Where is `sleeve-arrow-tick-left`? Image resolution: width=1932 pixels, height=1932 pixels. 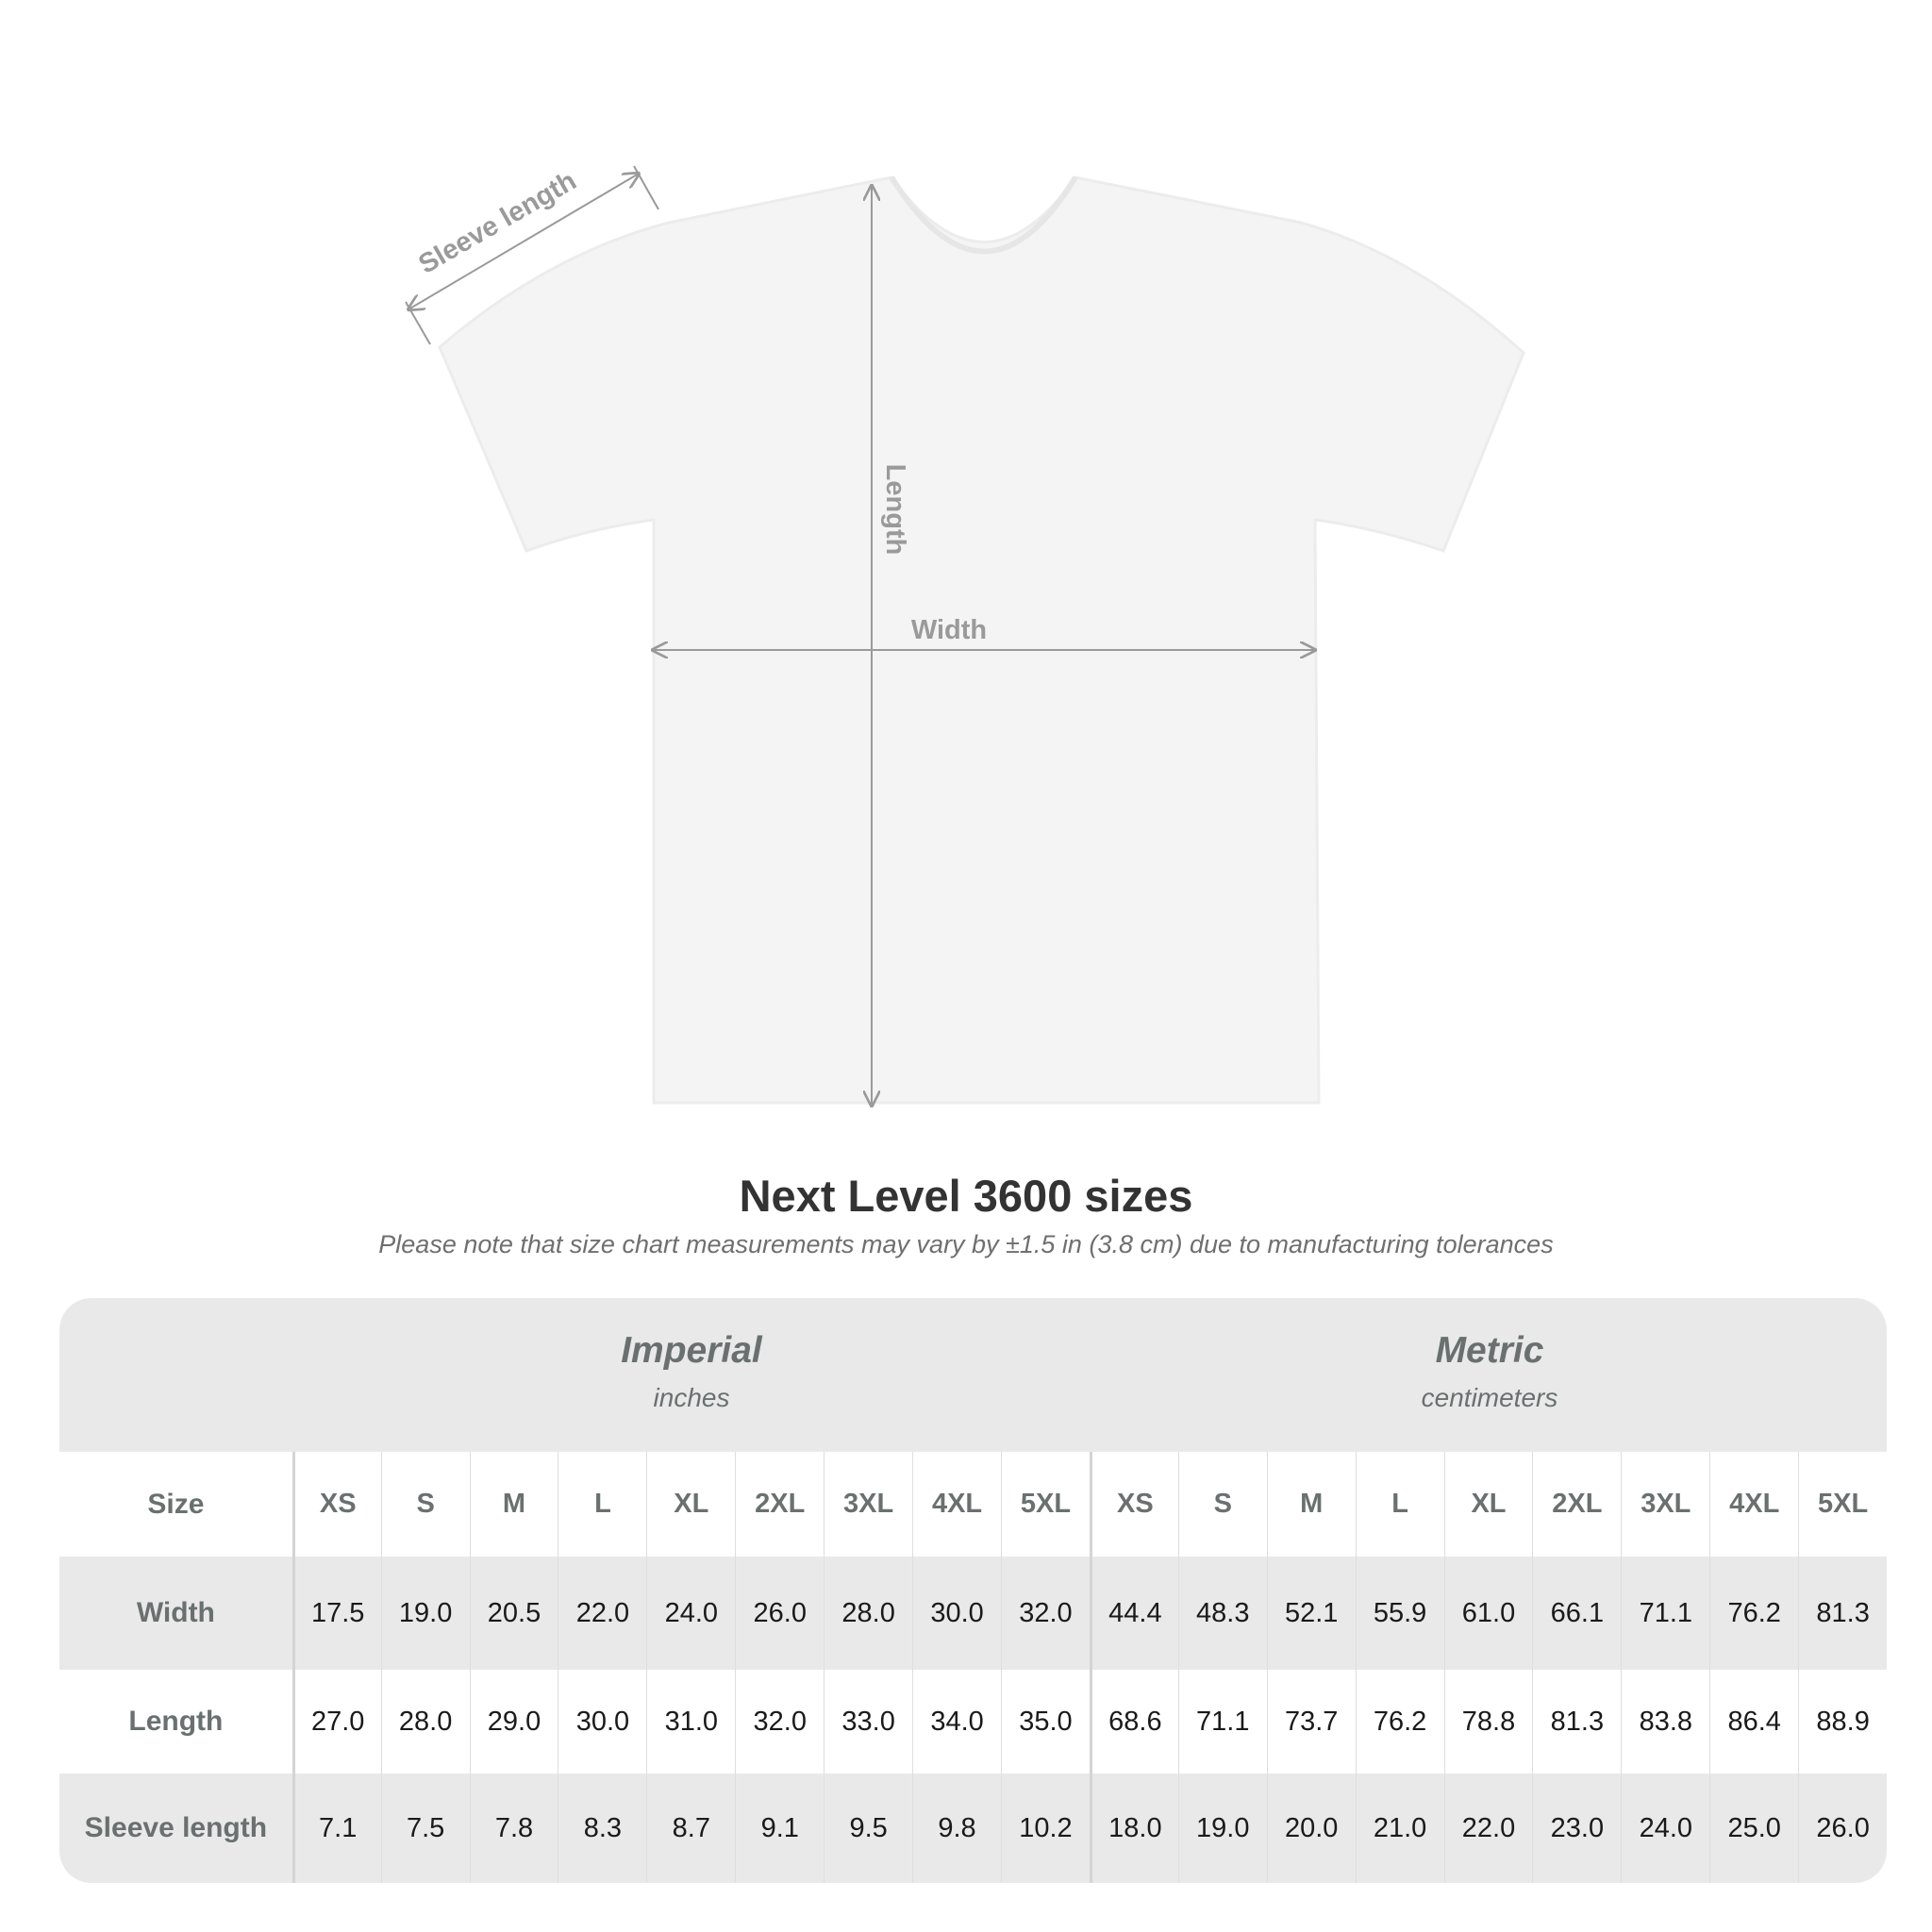
sleeve-arrow-tick-left is located at coordinates (418, 323).